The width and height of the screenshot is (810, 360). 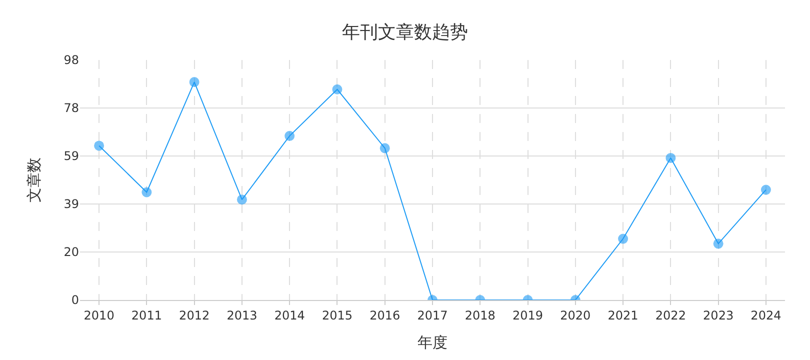 I want to click on y-tick-label: 59, so click(x=71, y=156).